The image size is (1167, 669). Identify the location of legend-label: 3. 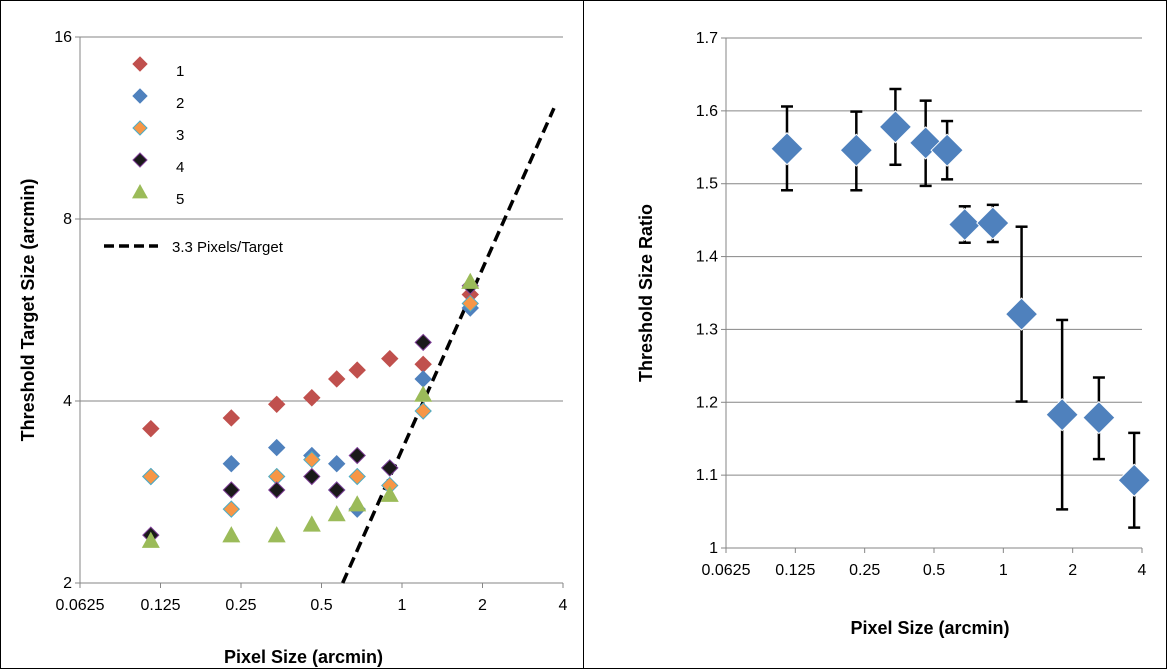
(180, 135).